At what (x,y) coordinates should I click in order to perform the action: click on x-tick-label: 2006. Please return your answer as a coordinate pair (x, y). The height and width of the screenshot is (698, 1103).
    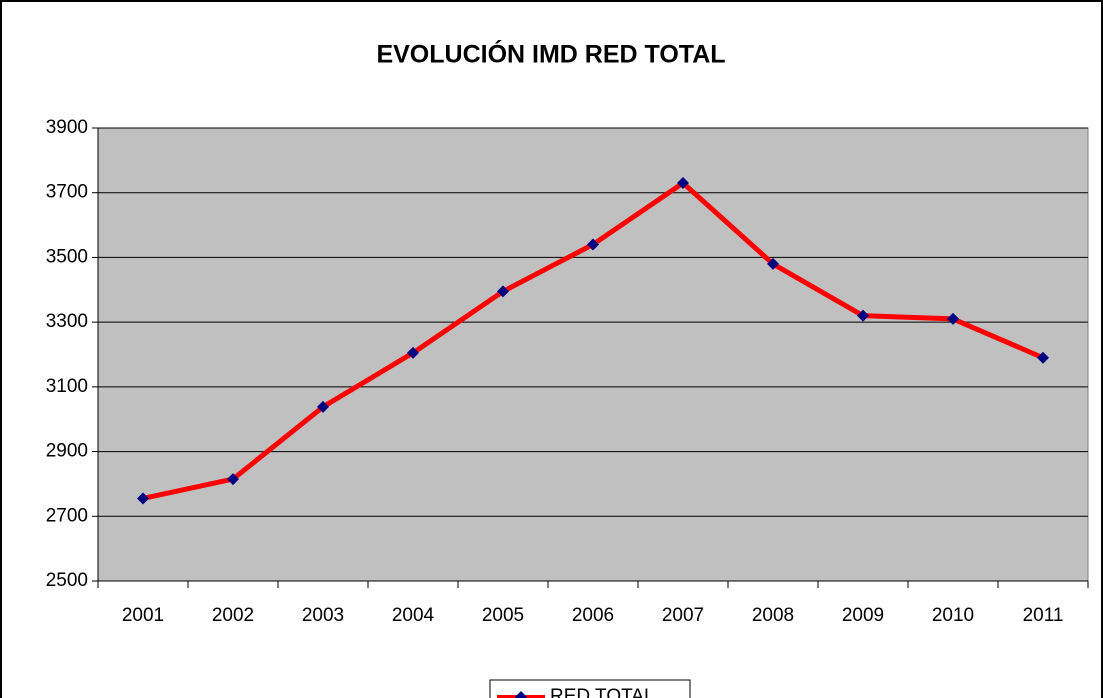
    Looking at the image, I should click on (593, 615).